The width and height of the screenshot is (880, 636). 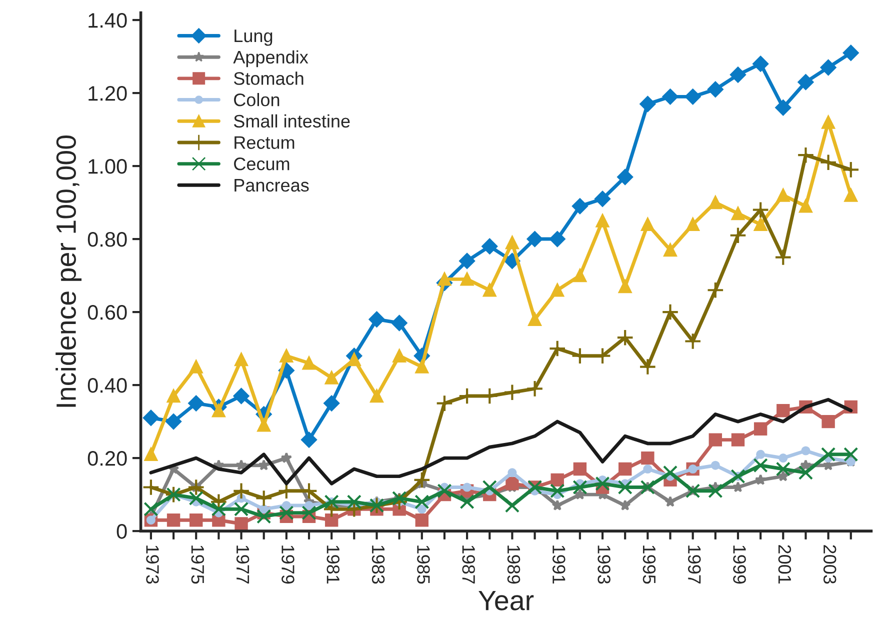 I want to click on y-axis-title: Incidence per 100,000, so click(x=69, y=271).